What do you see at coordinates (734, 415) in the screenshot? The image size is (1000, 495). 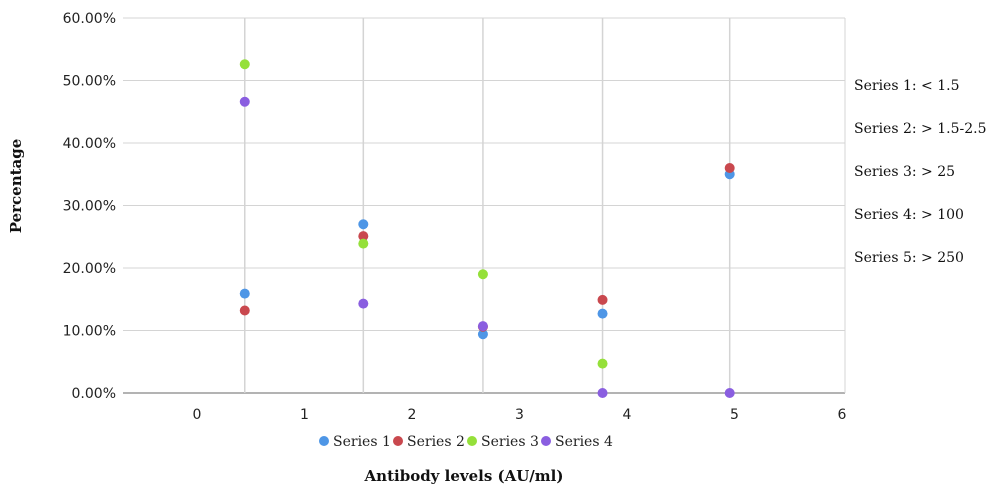 I see `x-tick-label: 5` at bounding box center [734, 415].